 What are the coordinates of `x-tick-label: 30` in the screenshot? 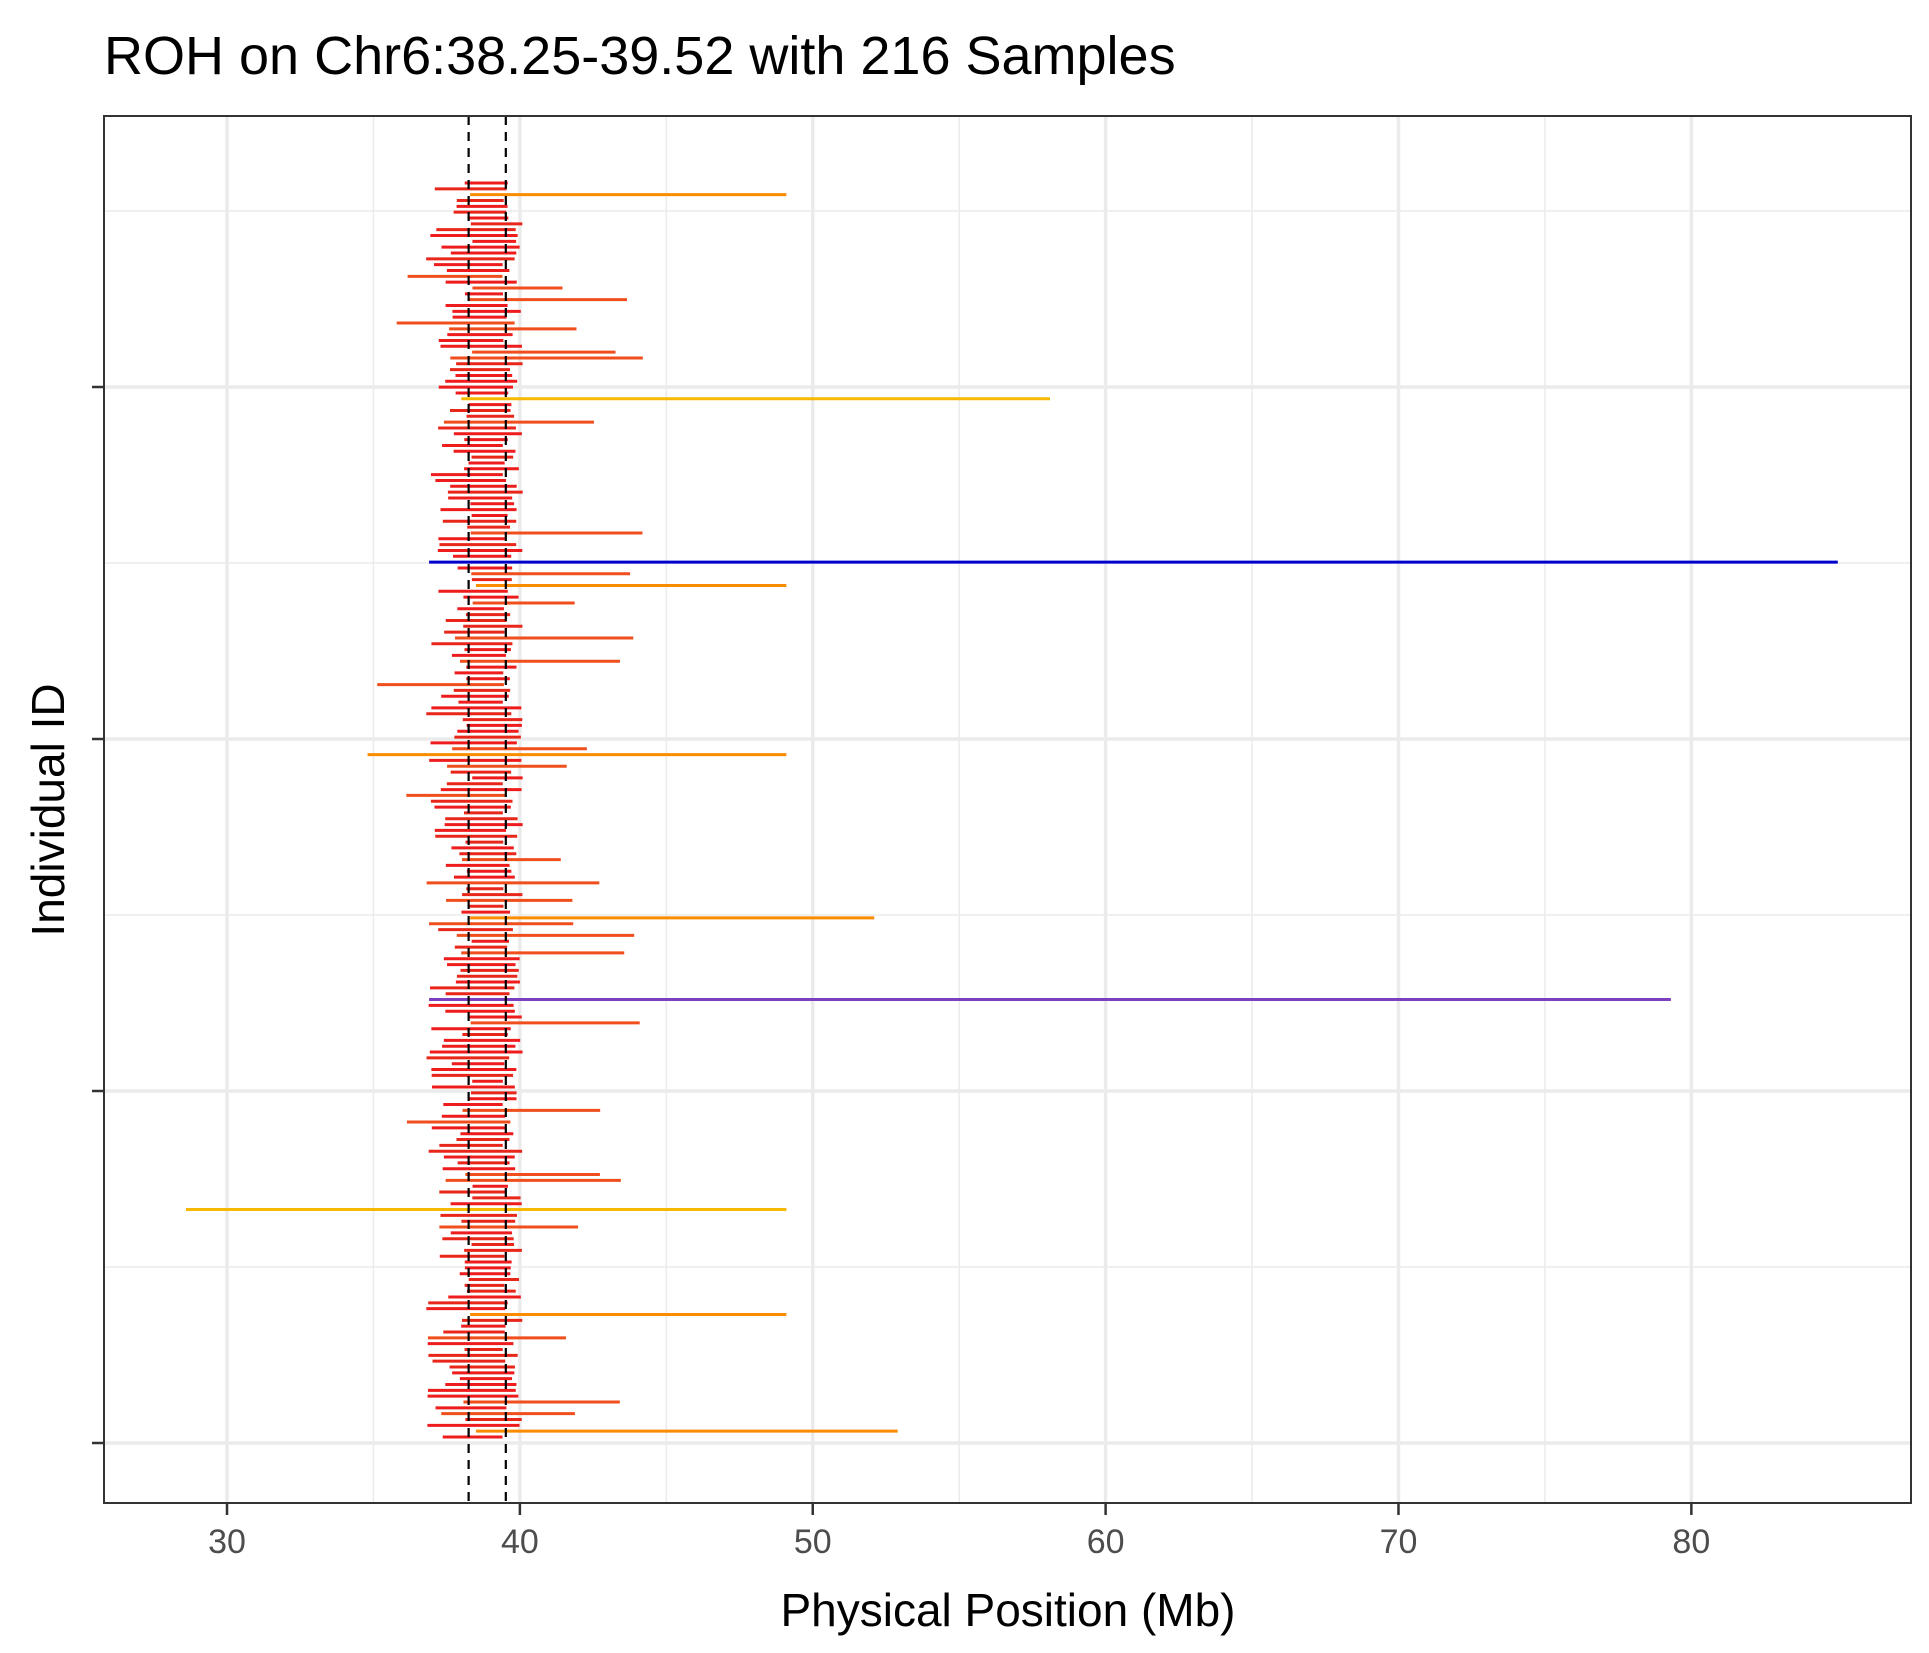 It's located at (227, 1542).